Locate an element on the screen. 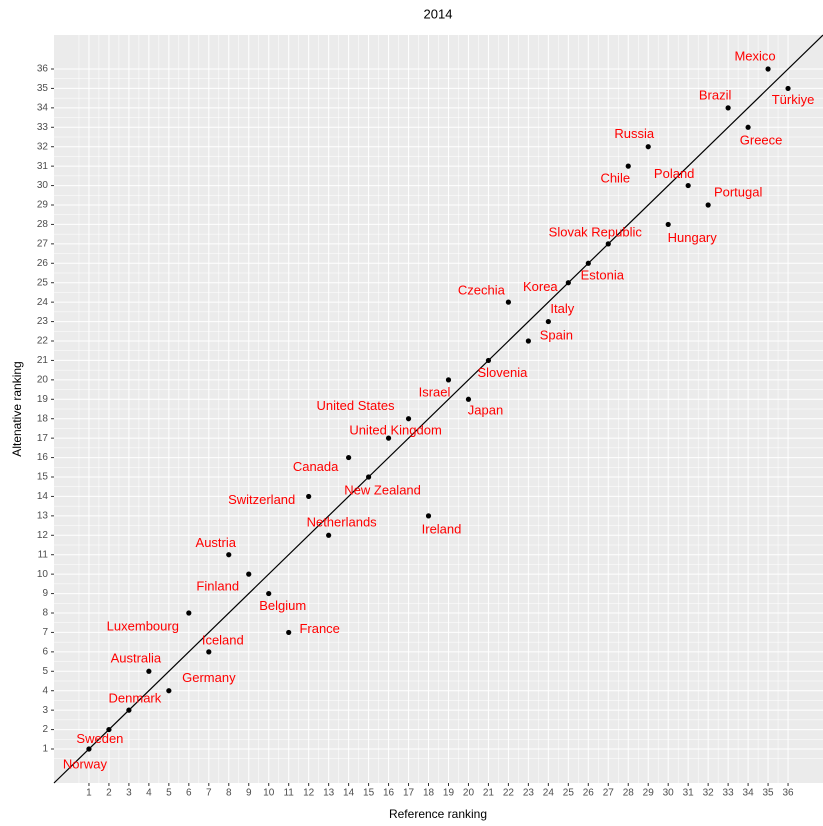  x-tick-label: 13 is located at coordinates (329, 793).